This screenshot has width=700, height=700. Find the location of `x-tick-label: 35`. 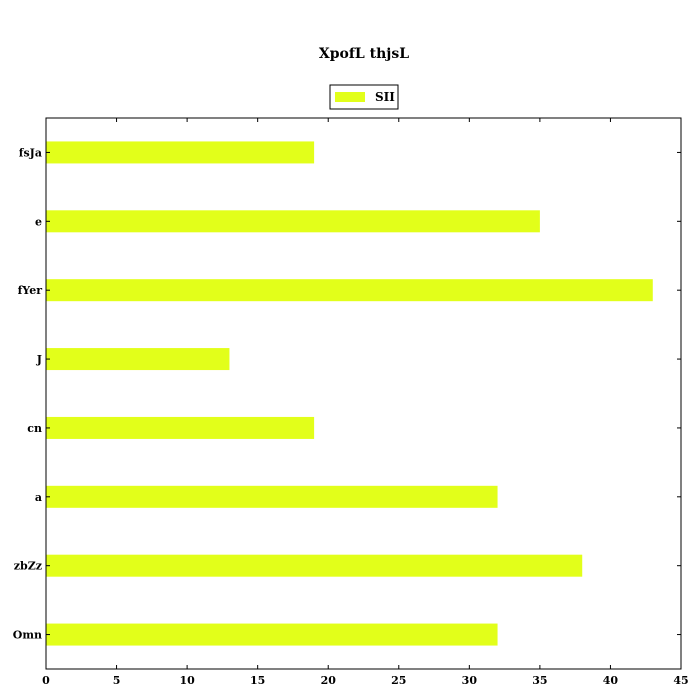

x-tick-label: 35 is located at coordinates (539, 680).